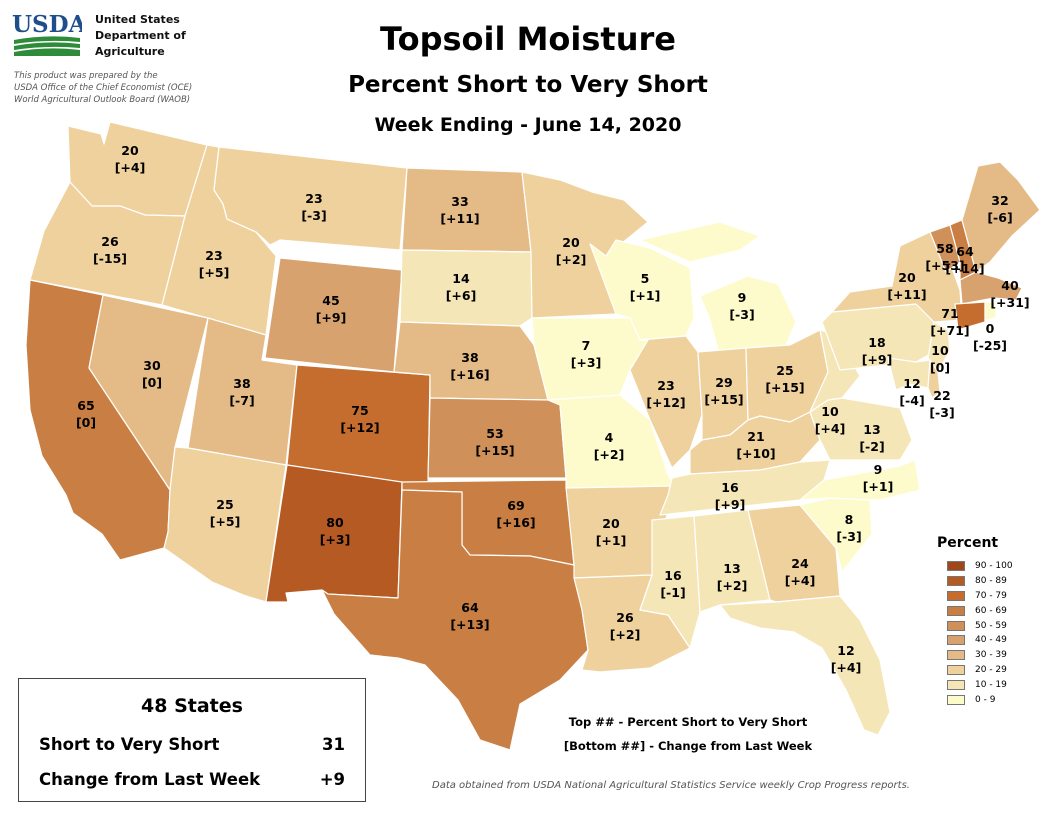  I want to click on state-change-oh: [+15], so click(784, 387).